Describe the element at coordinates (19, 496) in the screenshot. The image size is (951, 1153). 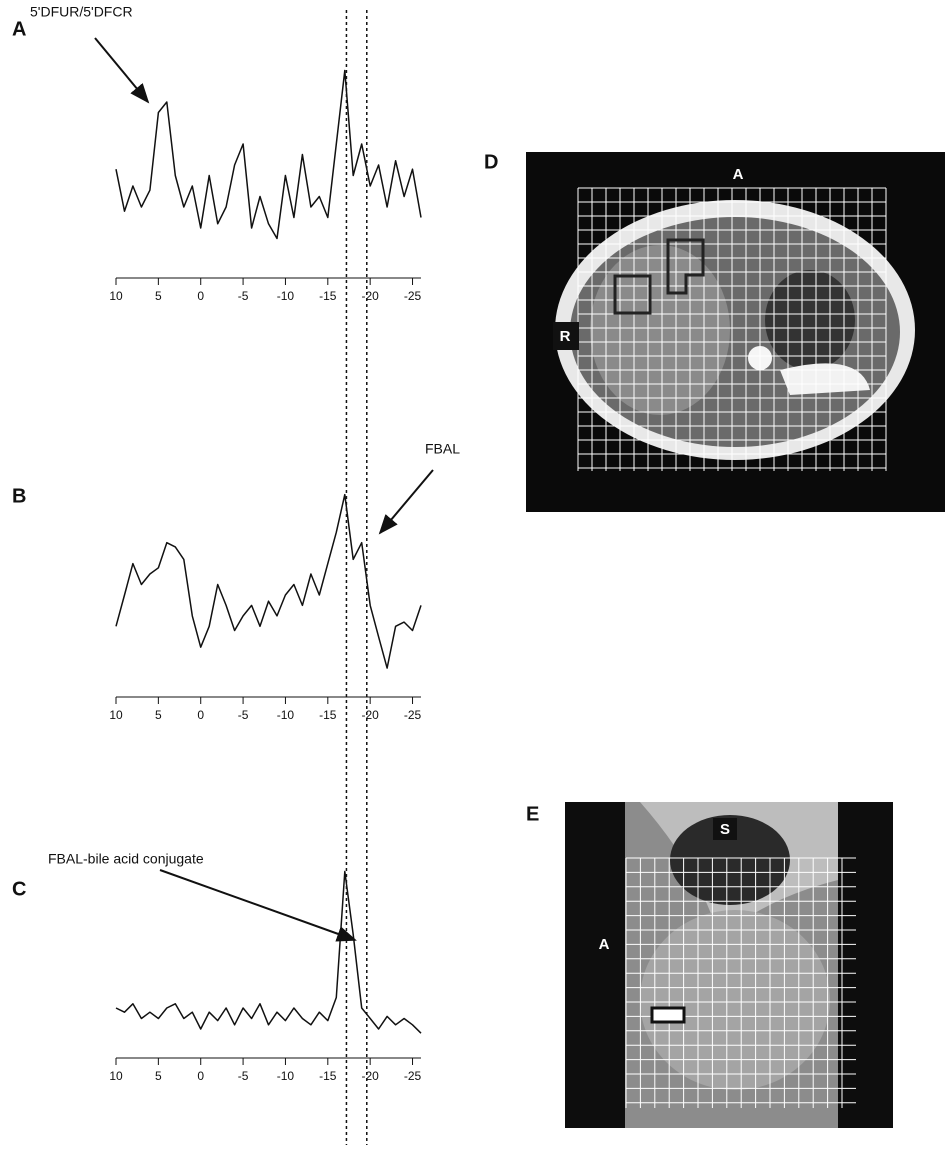
I see `panel-label: B` at that location.